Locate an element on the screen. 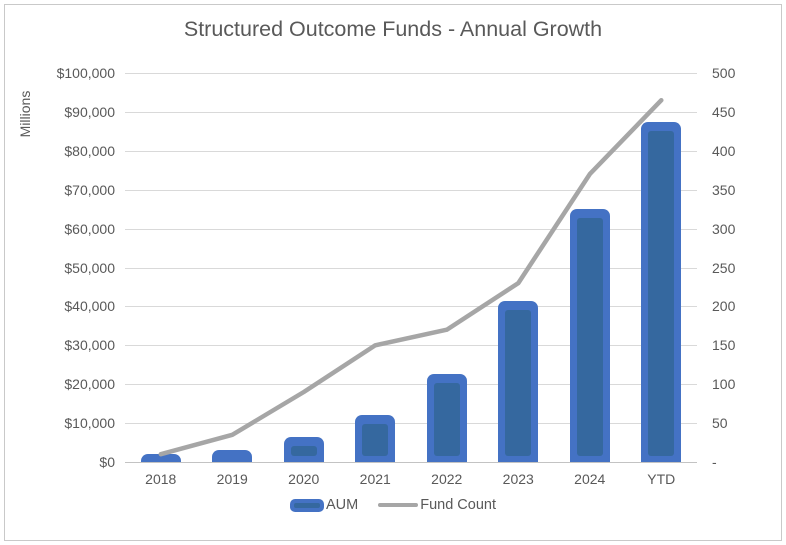  aum-bar-2023 is located at coordinates (518, 381).